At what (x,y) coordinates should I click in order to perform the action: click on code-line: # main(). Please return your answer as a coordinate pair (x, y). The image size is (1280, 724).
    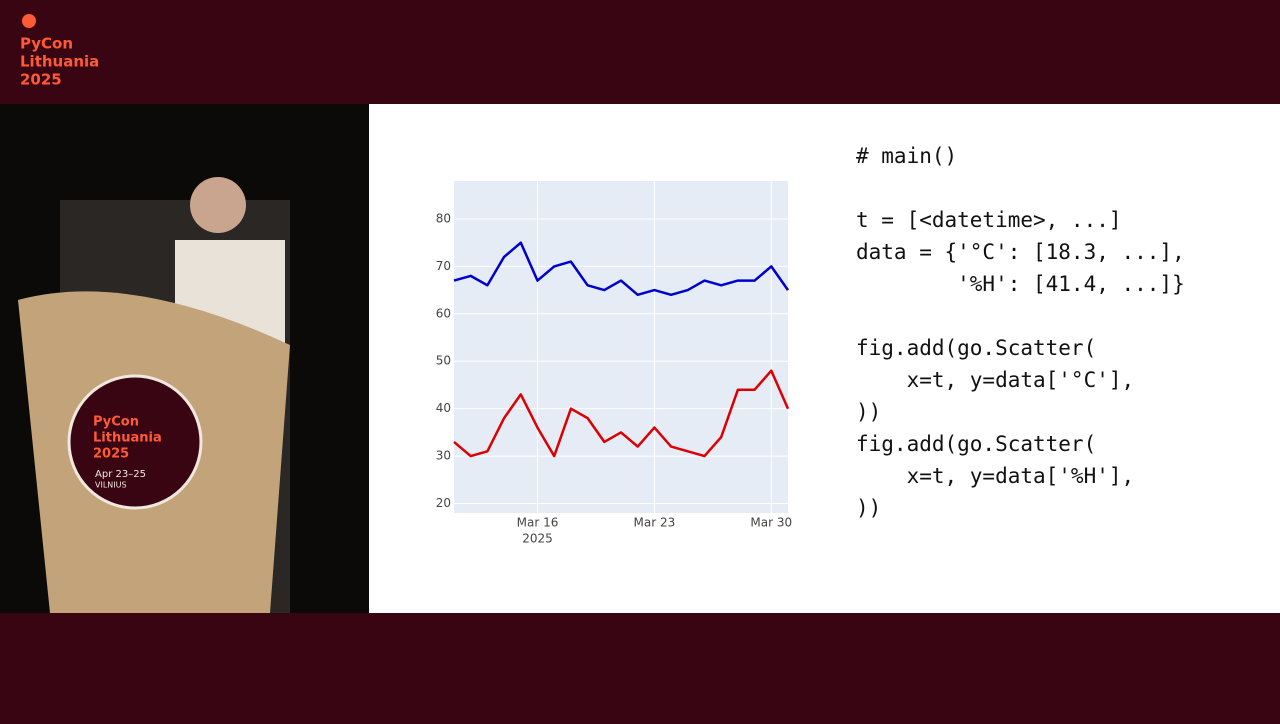
    Looking at the image, I should click on (906, 156).